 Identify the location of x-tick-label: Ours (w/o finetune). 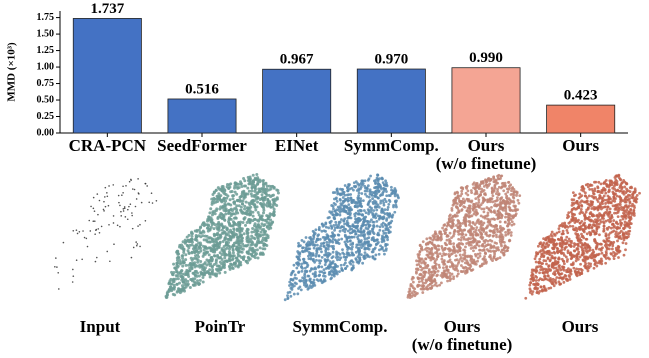
(486, 154).